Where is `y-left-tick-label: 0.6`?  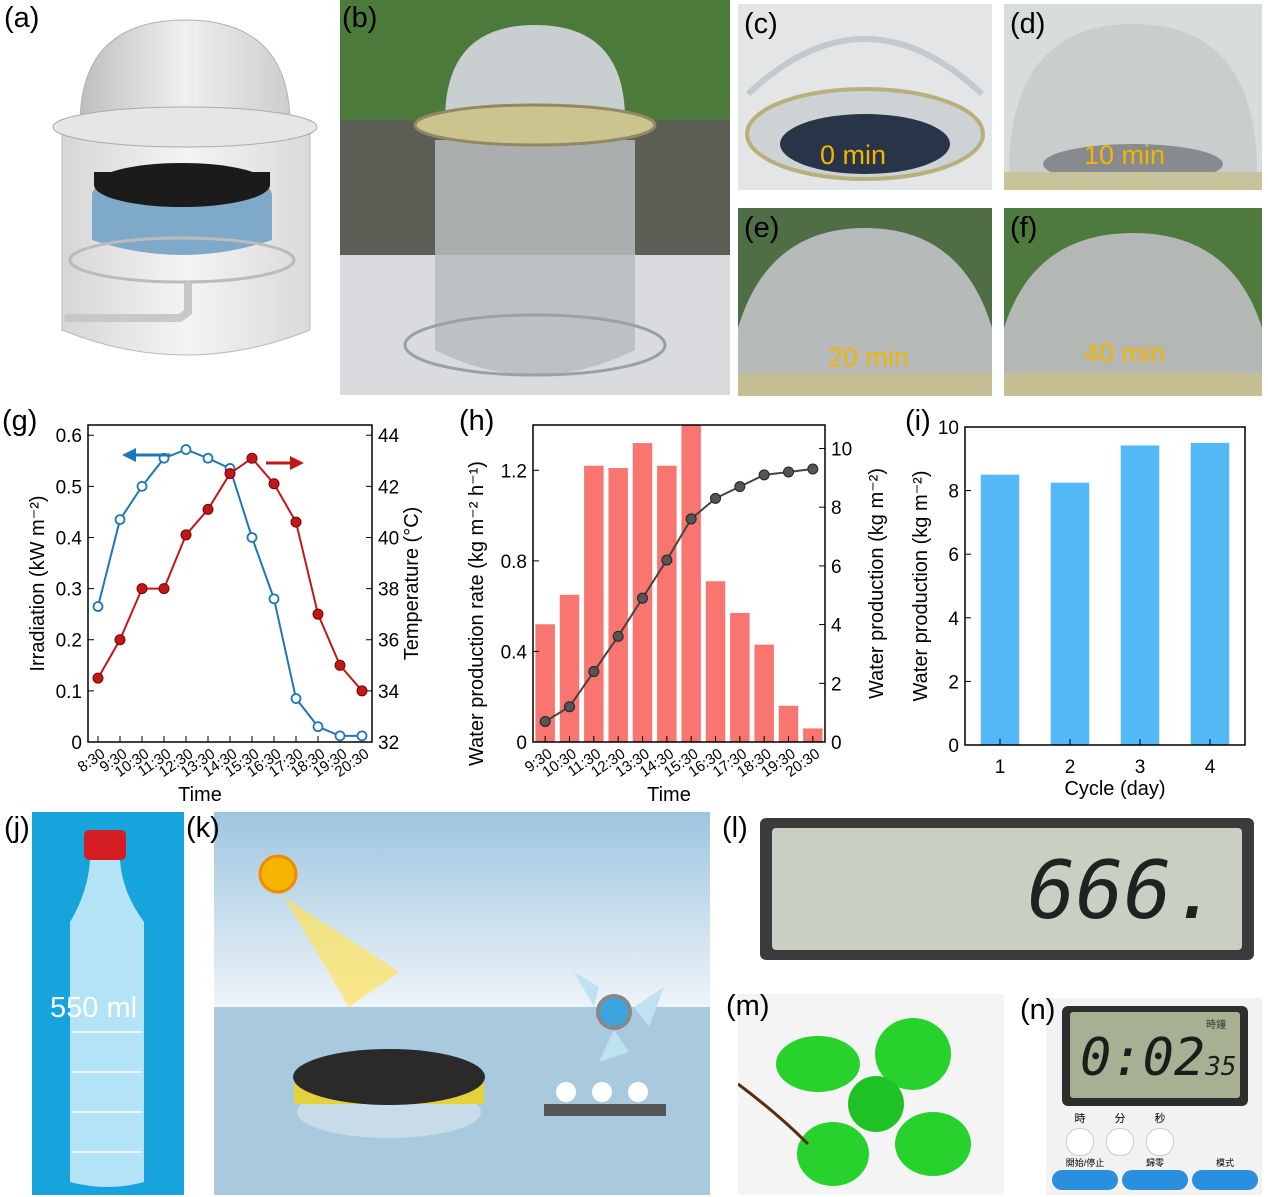
y-left-tick-label: 0.6 is located at coordinates (69, 436).